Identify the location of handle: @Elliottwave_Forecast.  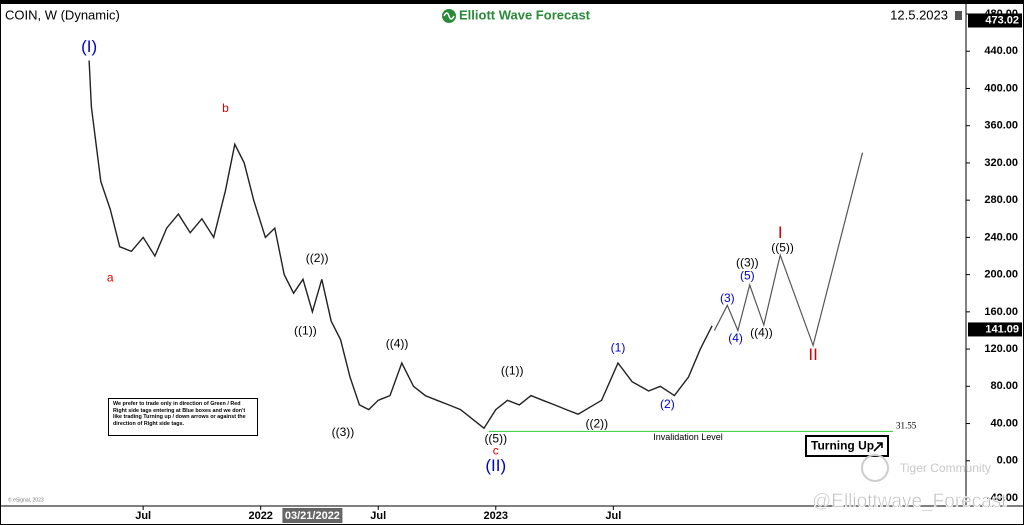
(909, 501).